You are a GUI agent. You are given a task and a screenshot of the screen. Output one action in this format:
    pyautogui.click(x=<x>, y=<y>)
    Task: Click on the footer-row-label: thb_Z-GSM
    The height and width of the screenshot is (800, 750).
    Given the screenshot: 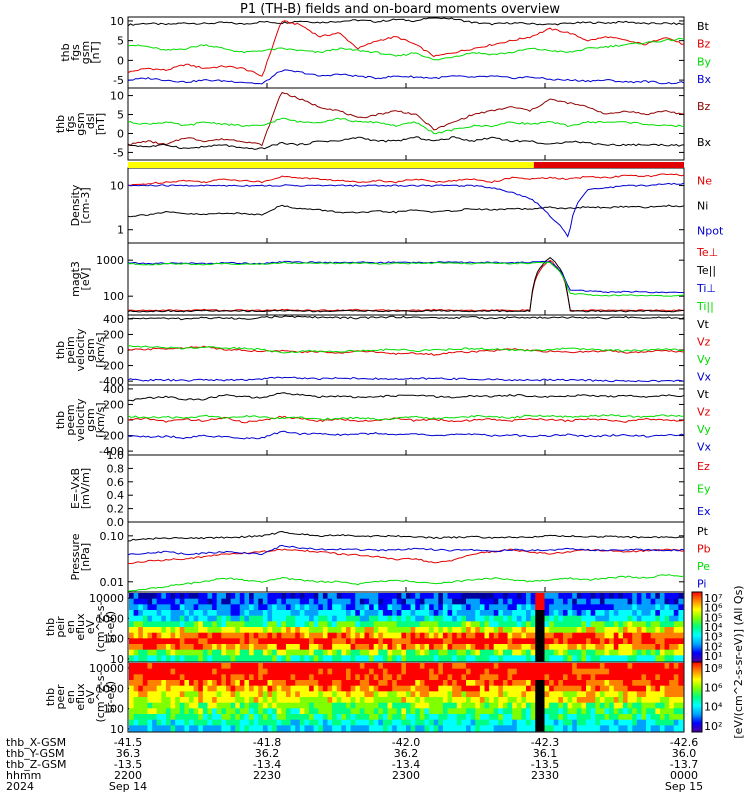 What is the action you would take?
    pyautogui.click(x=36, y=764)
    